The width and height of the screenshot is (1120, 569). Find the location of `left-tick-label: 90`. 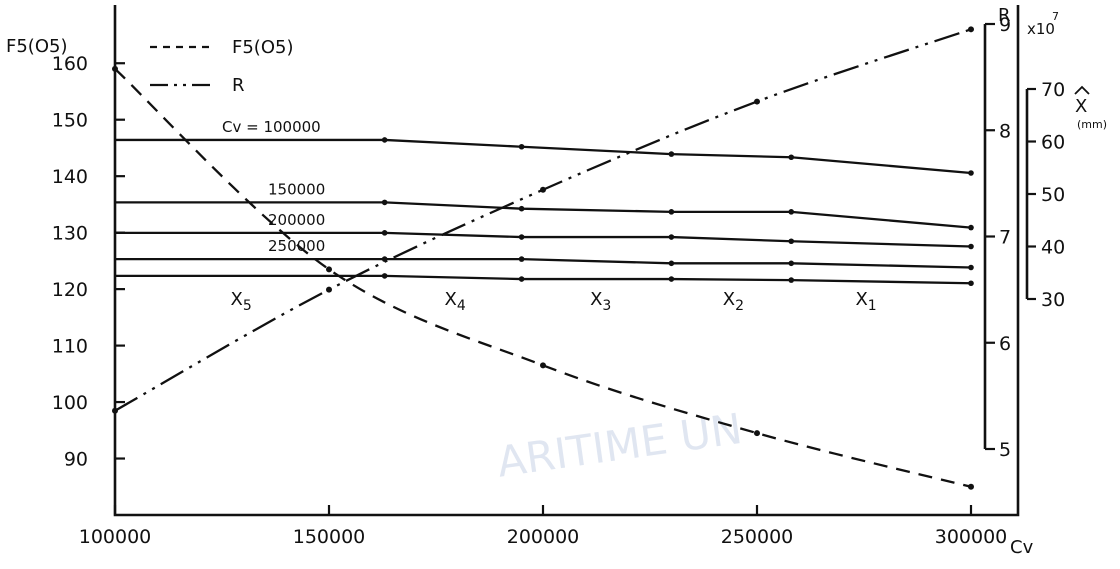

left-tick-label: 90 is located at coordinates (76, 460).